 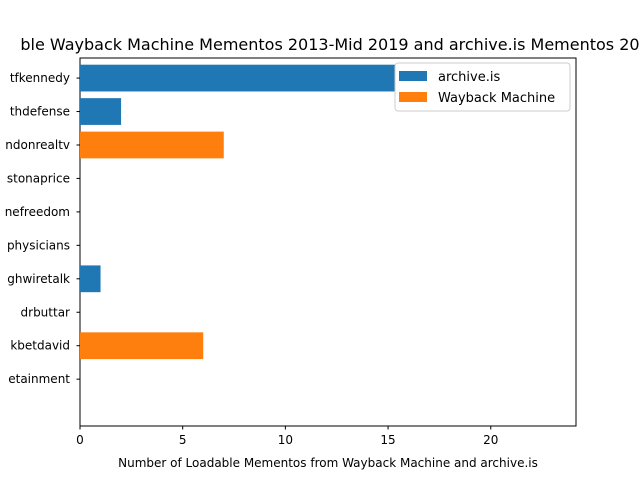 I want to click on y-tick-label: ghwiretalk, so click(x=38, y=279).